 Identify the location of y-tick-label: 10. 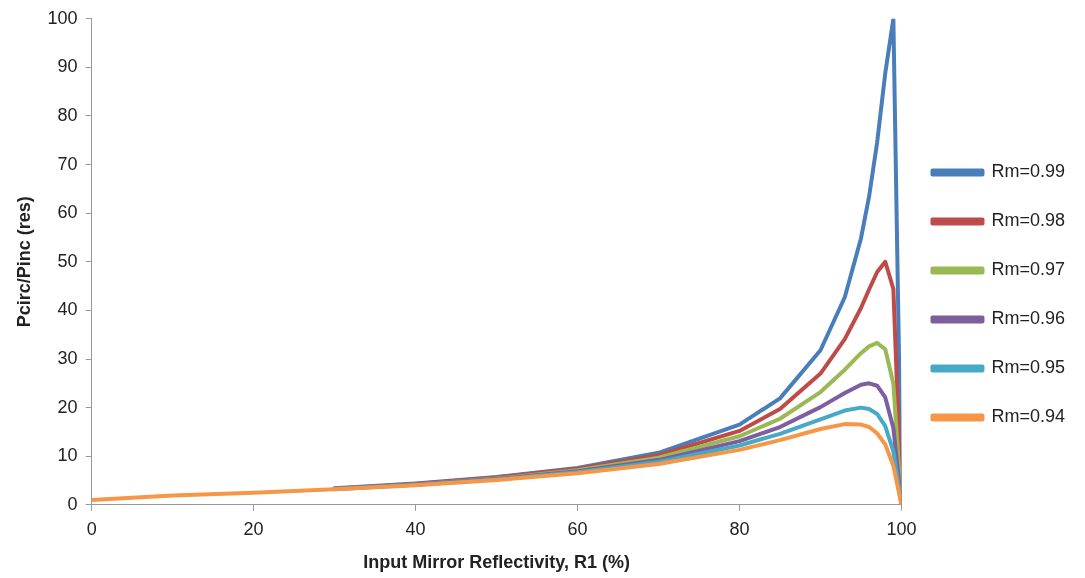
(67, 455).